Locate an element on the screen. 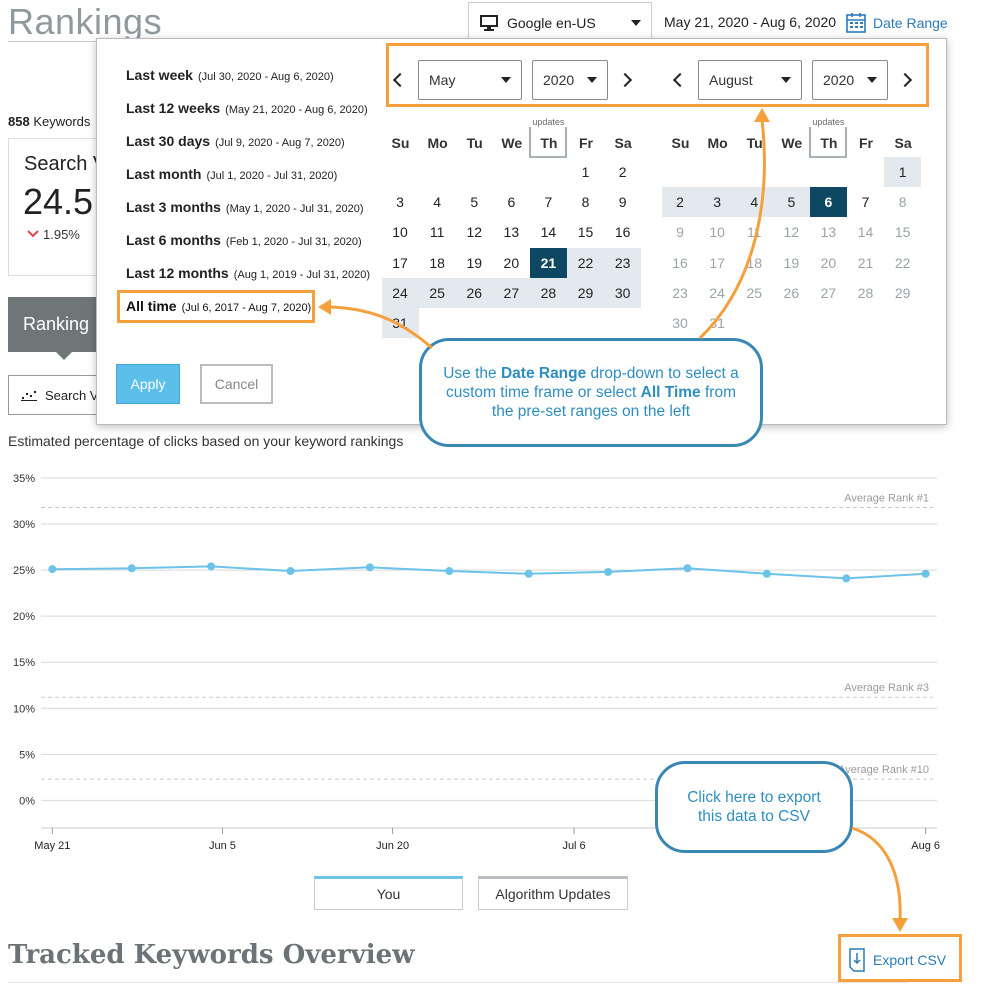 This screenshot has height=987, width=983. y-tick-label: 10% is located at coordinates (24, 709).